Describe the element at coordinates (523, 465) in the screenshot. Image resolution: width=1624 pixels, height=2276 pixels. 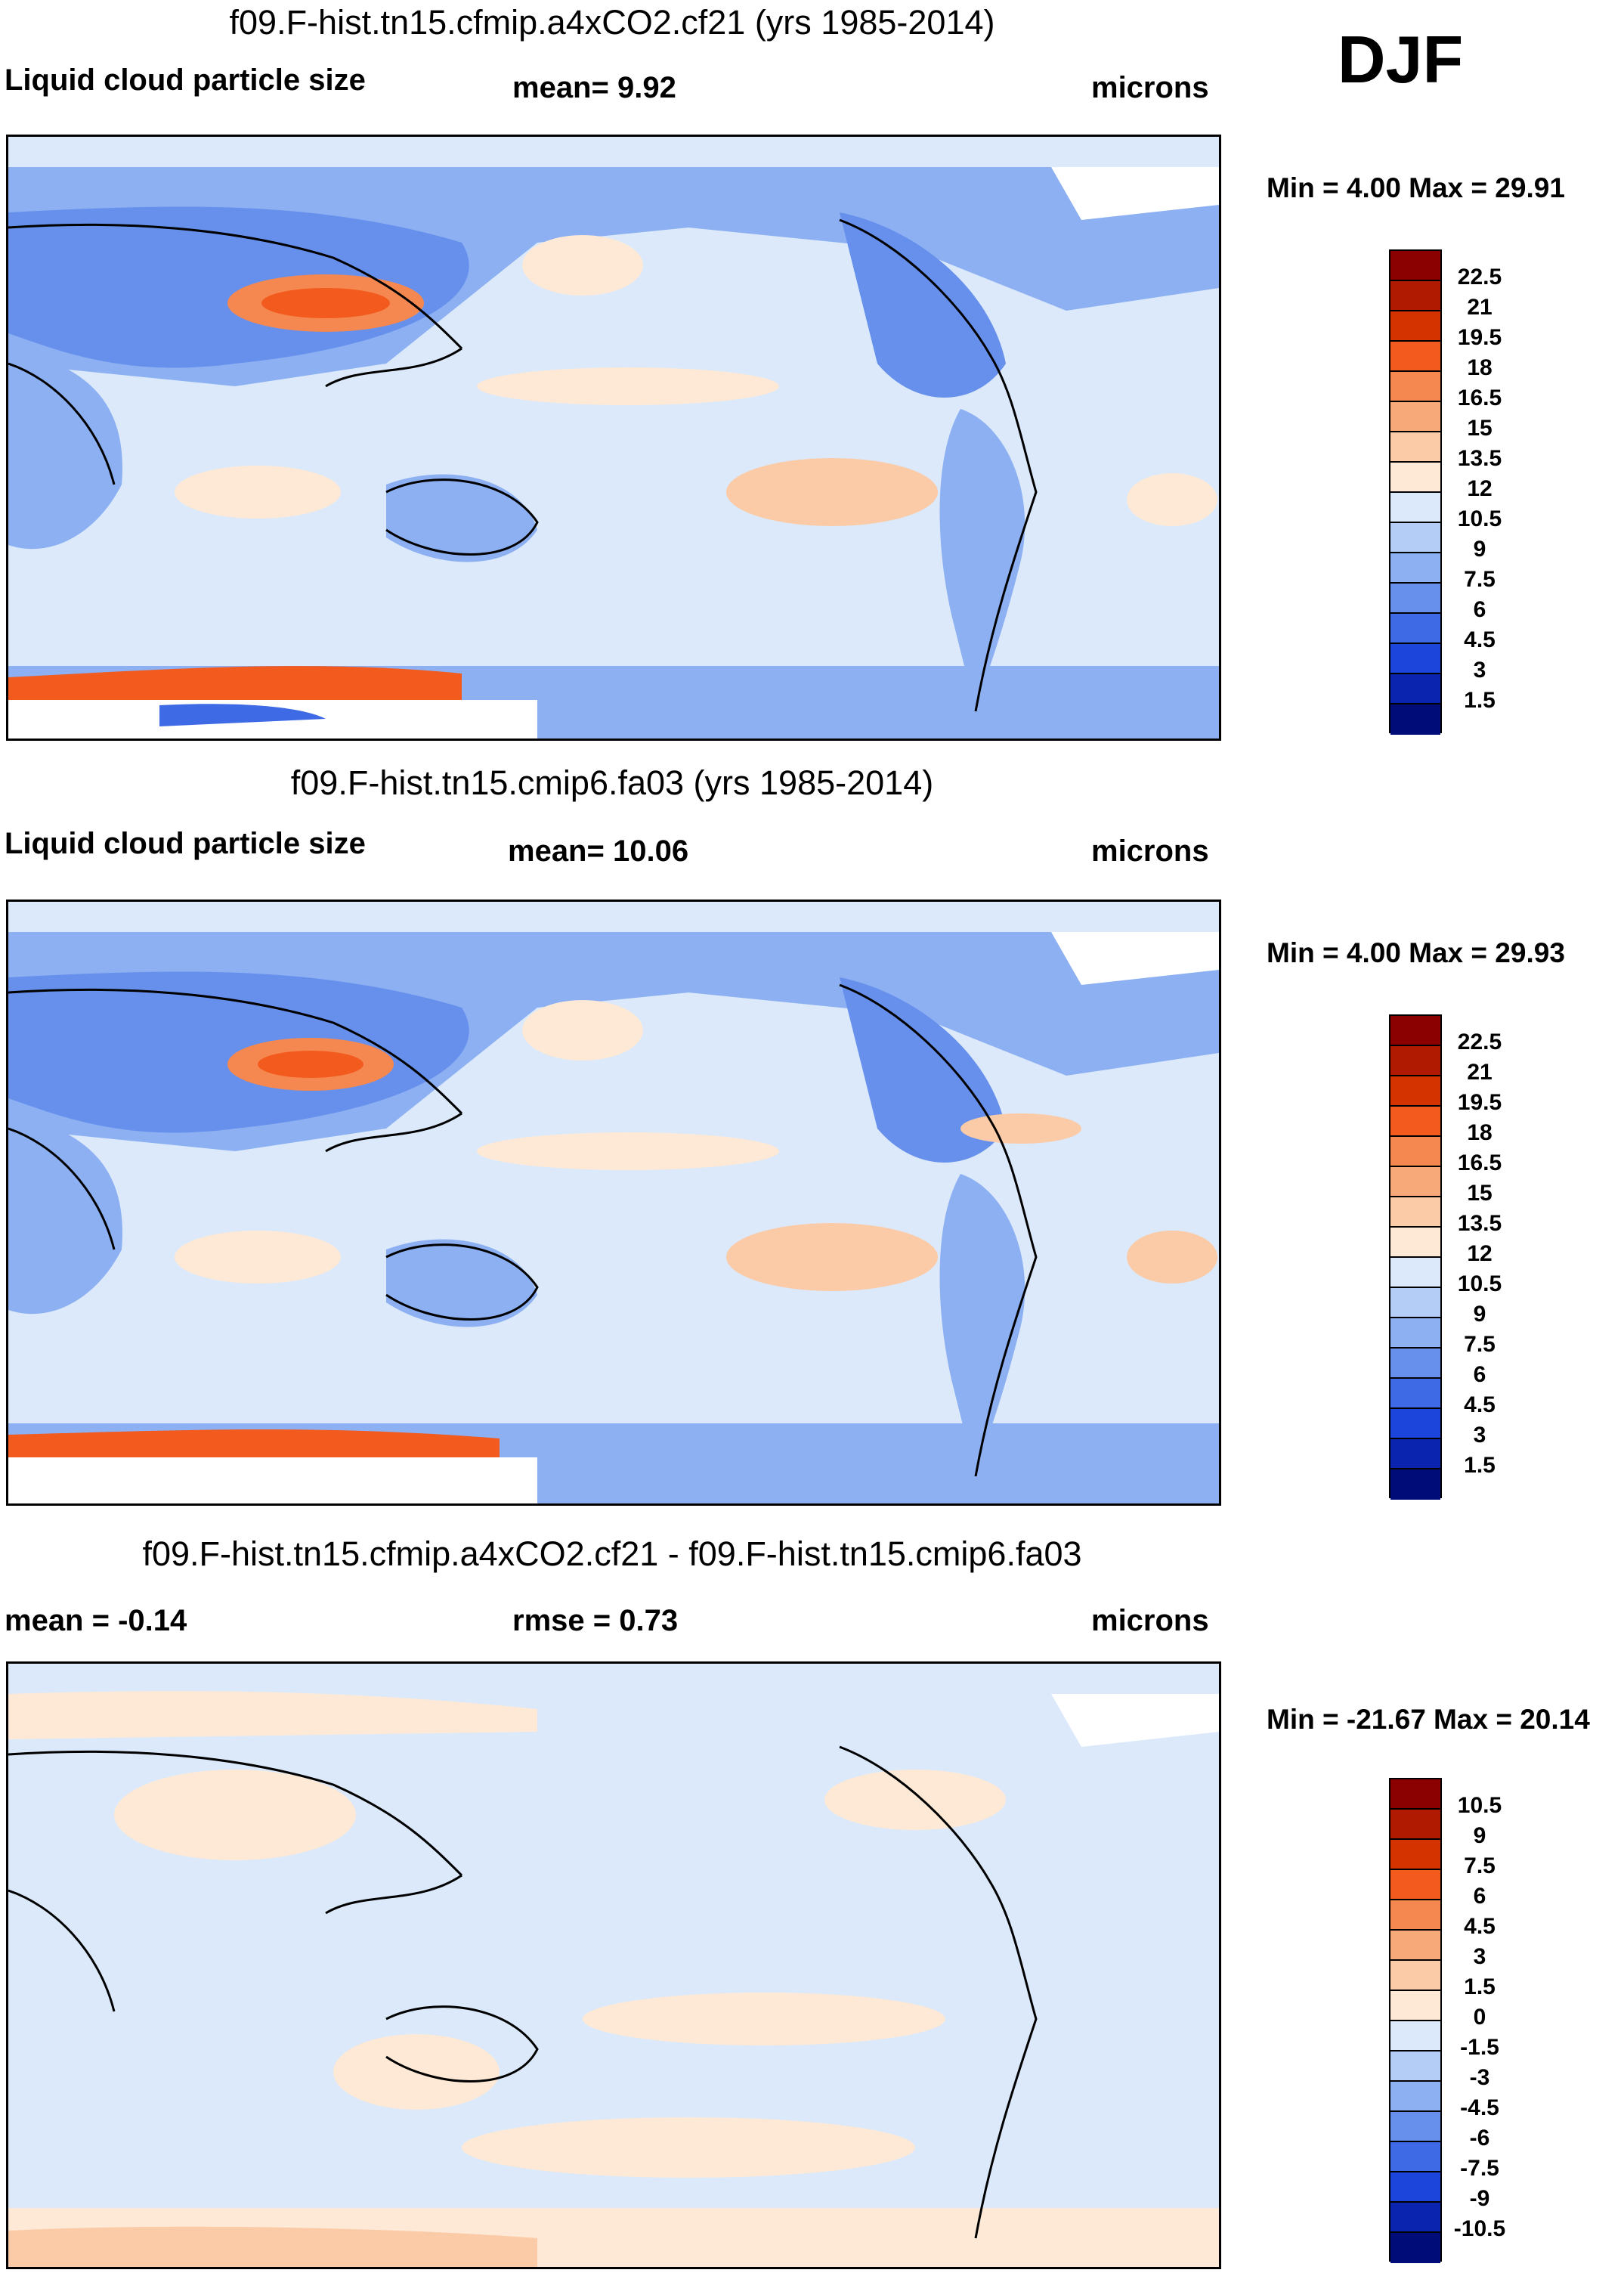
I see `coastlines` at that location.